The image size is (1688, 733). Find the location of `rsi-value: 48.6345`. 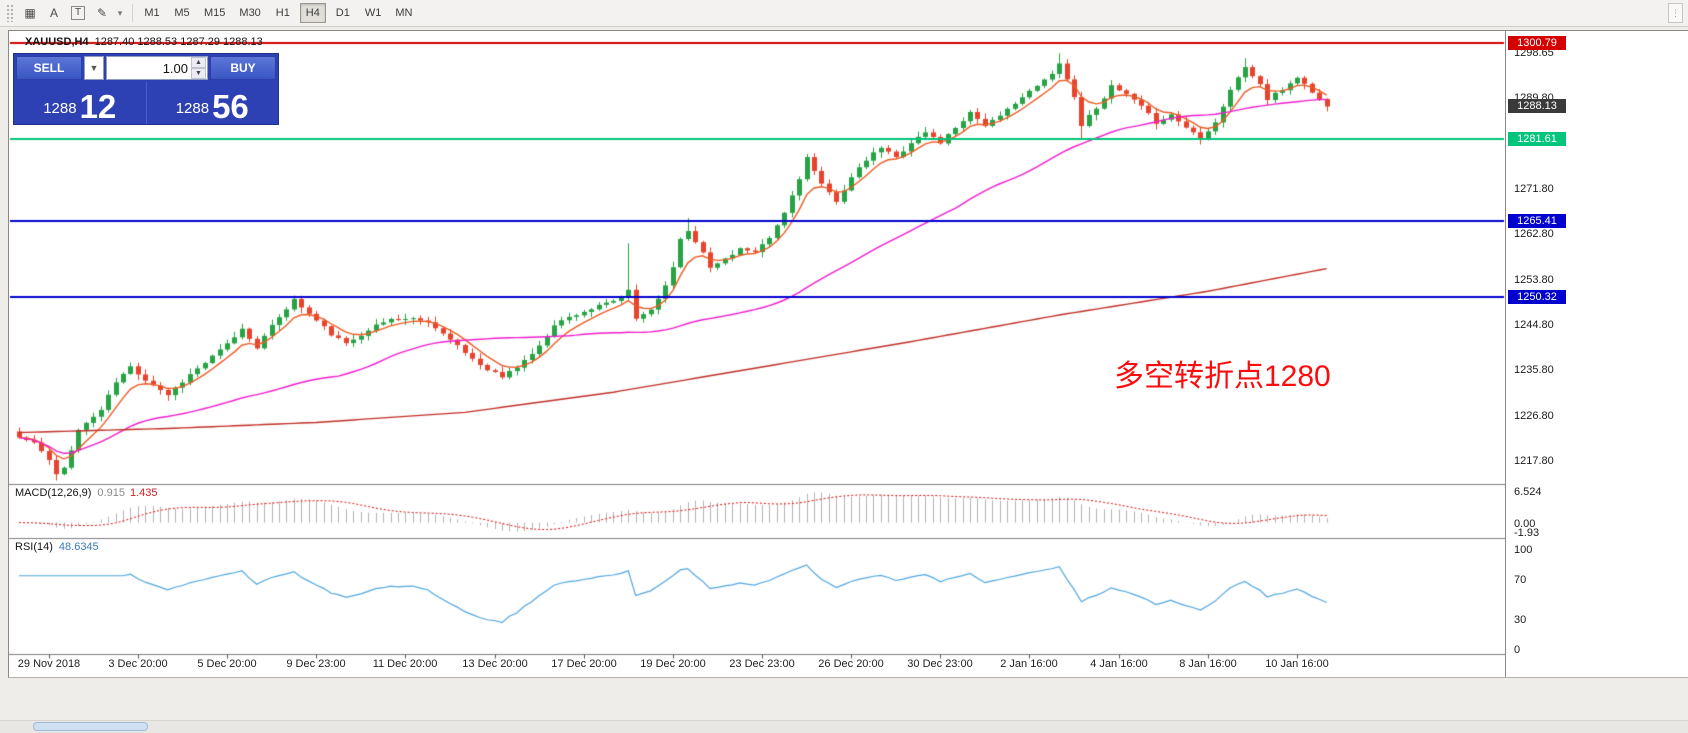

rsi-value: 48.6345 is located at coordinates (78, 547).